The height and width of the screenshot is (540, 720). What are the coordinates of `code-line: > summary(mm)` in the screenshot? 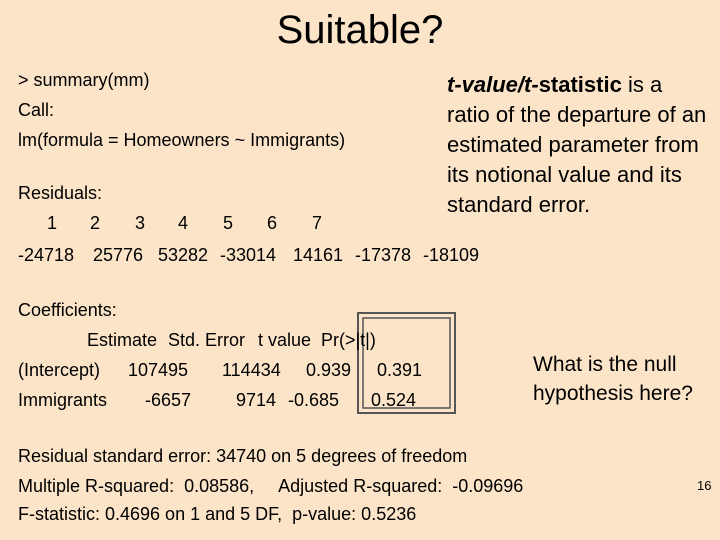 It's located at (84, 80).